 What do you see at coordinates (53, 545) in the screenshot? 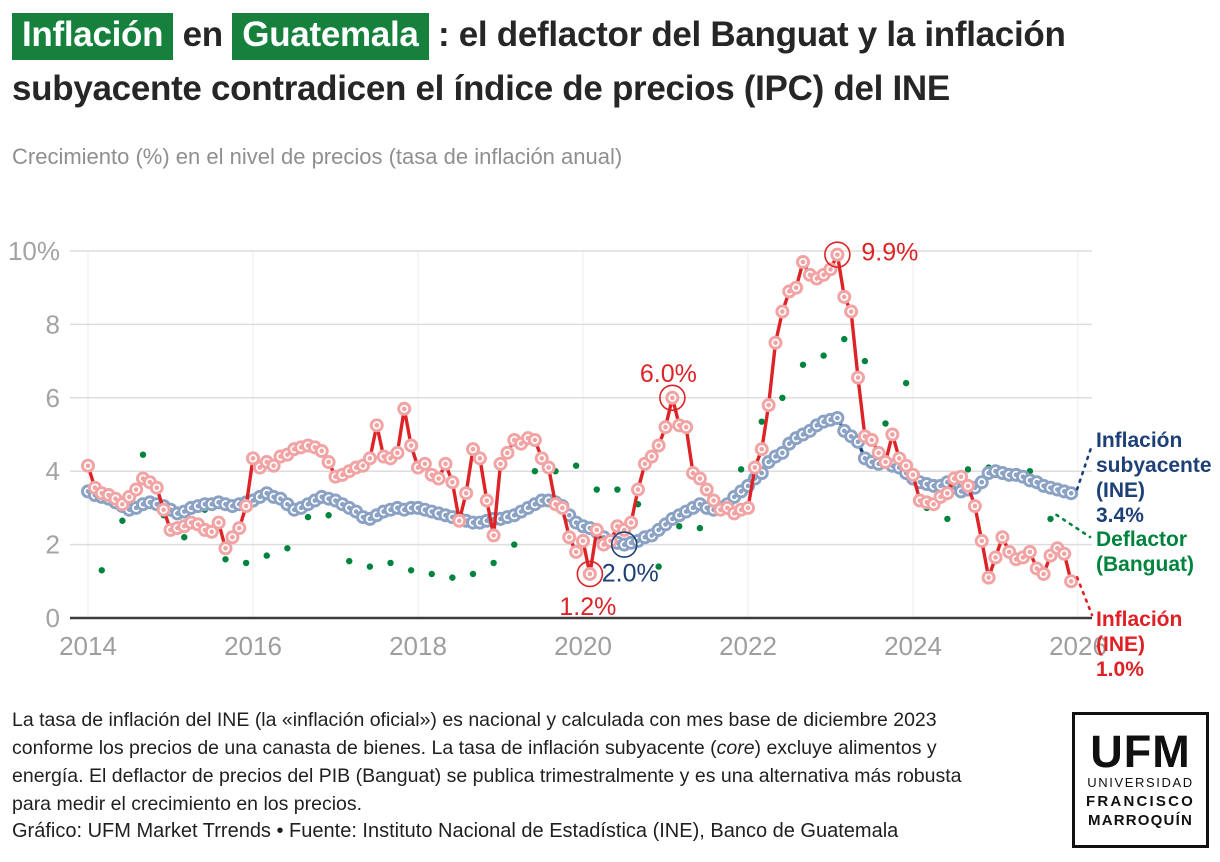
I see `svg-text: 2` at bounding box center [53, 545].